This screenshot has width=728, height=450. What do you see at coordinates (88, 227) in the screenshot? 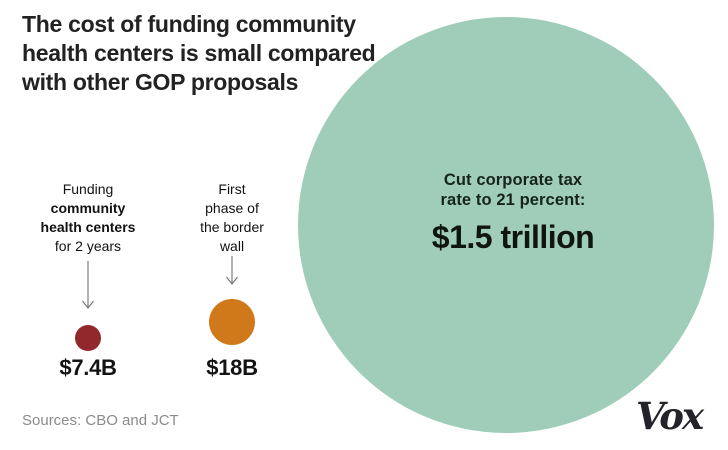
I see `health-label-line-3: health centers` at bounding box center [88, 227].